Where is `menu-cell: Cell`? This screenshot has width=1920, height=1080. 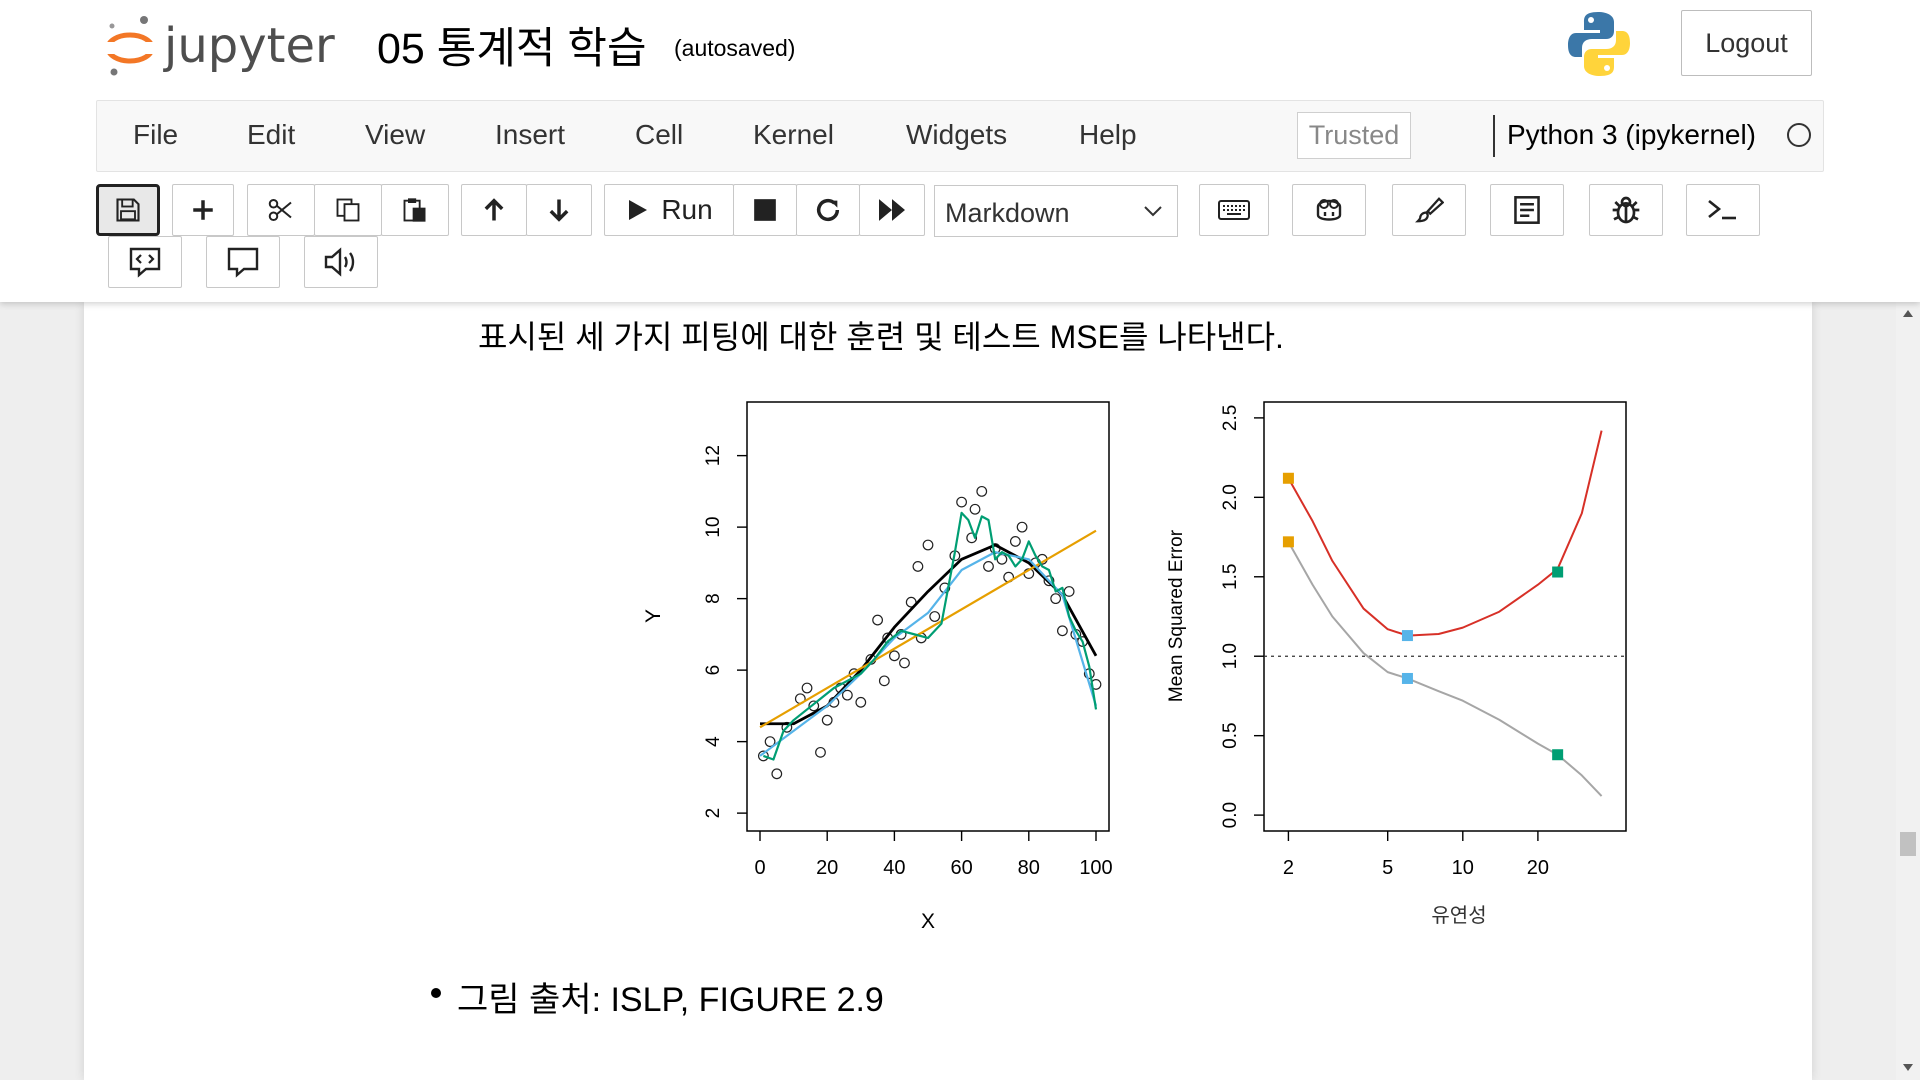
menu-cell: Cell is located at coordinates (659, 134).